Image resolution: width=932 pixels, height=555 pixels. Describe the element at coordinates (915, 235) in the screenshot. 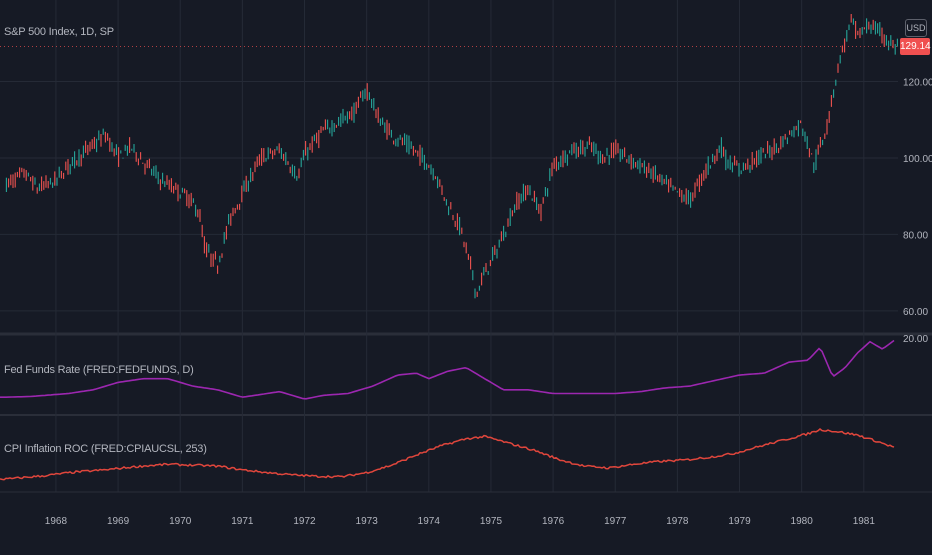

I see `price-axis-label: 80.00` at that location.